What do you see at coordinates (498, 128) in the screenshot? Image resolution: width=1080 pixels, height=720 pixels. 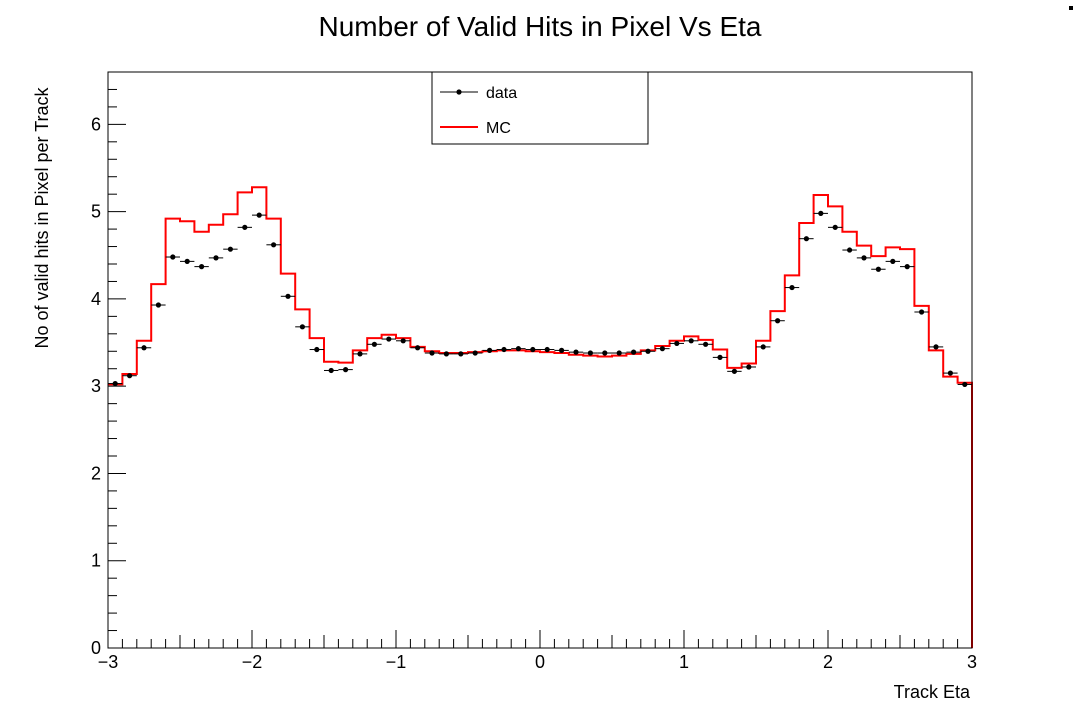 I see `legend-mc-label: MC` at bounding box center [498, 128].